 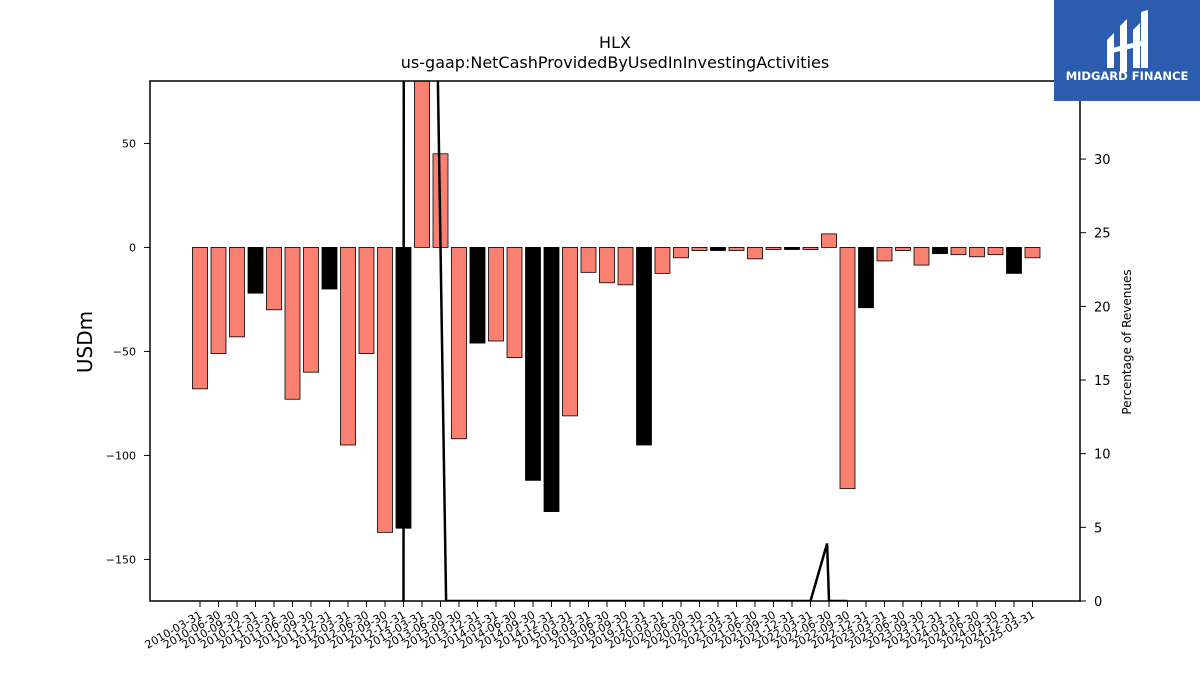 What do you see at coordinates (1127, 76) in the screenshot?
I see `brand-logo-text: MIDGARD FINANCE` at bounding box center [1127, 76].